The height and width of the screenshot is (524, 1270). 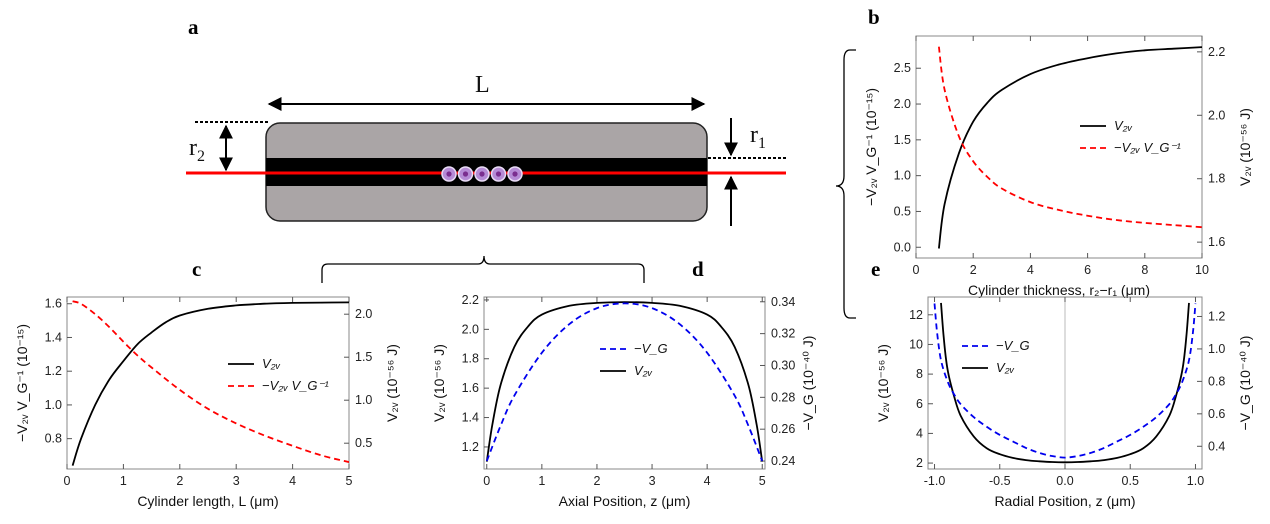 I want to click on y-right-tick-label: 0.30, so click(x=783, y=365).